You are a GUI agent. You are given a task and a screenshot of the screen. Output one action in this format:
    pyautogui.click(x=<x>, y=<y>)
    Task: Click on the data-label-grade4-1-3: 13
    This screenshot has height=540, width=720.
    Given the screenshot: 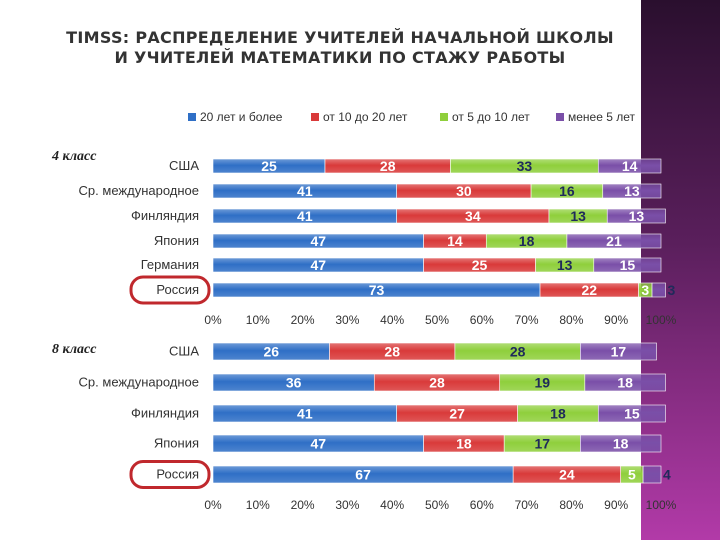 What is the action you would take?
    pyautogui.click(x=632, y=191)
    